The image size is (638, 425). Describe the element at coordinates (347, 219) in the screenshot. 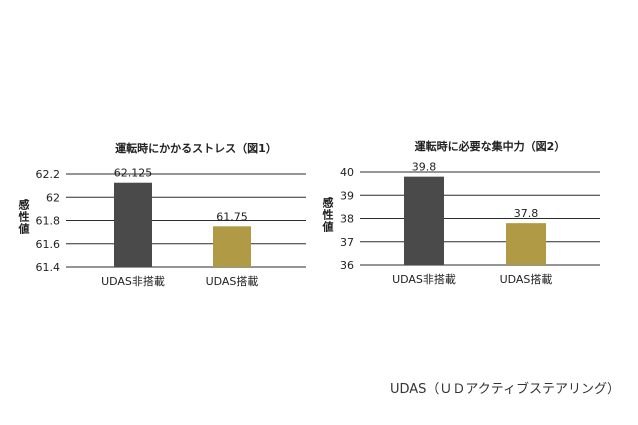

I see `y-tick-label: 38` at that location.